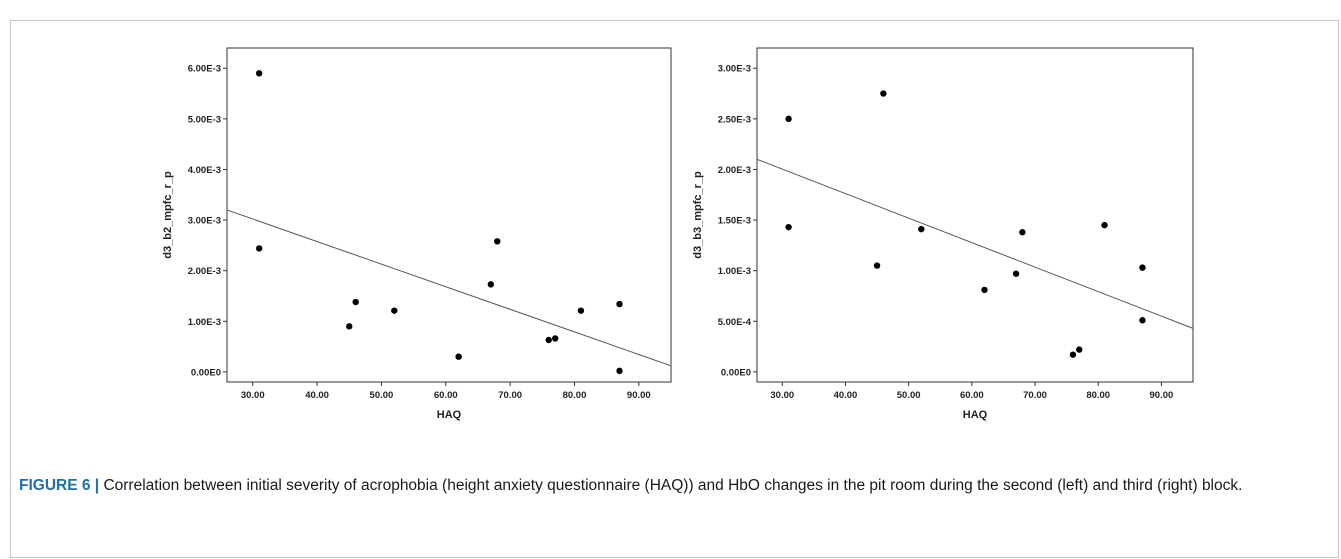 The image size is (1341, 559). What do you see at coordinates (59, 485) in the screenshot?
I see `figure-label: FIGURE 6 |` at bounding box center [59, 485].